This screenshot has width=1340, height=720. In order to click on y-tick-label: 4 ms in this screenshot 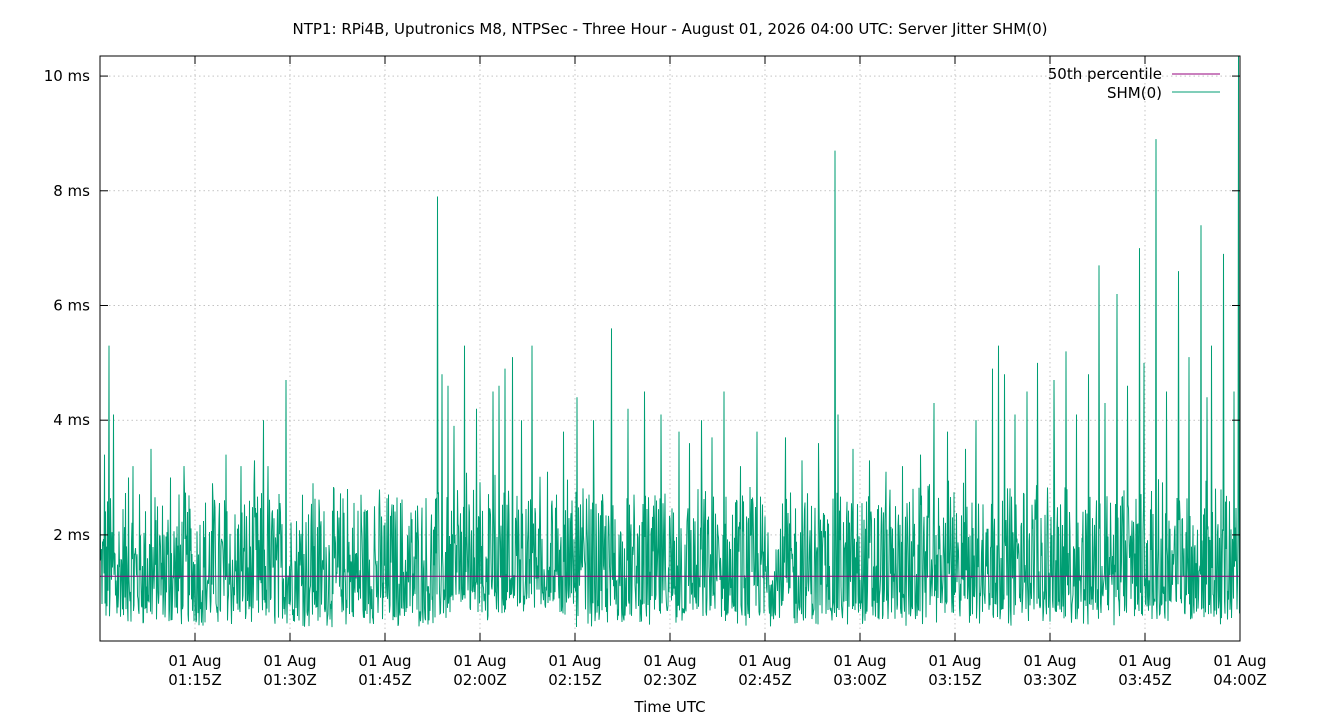, I will do `click(71, 420)`.